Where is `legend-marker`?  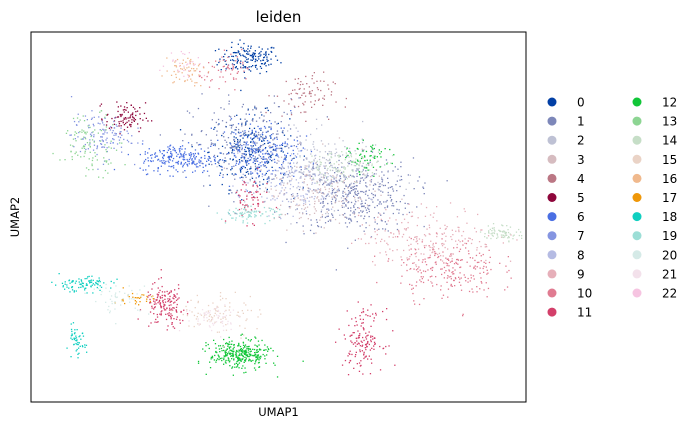 legend-marker is located at coordinates (552, 121).